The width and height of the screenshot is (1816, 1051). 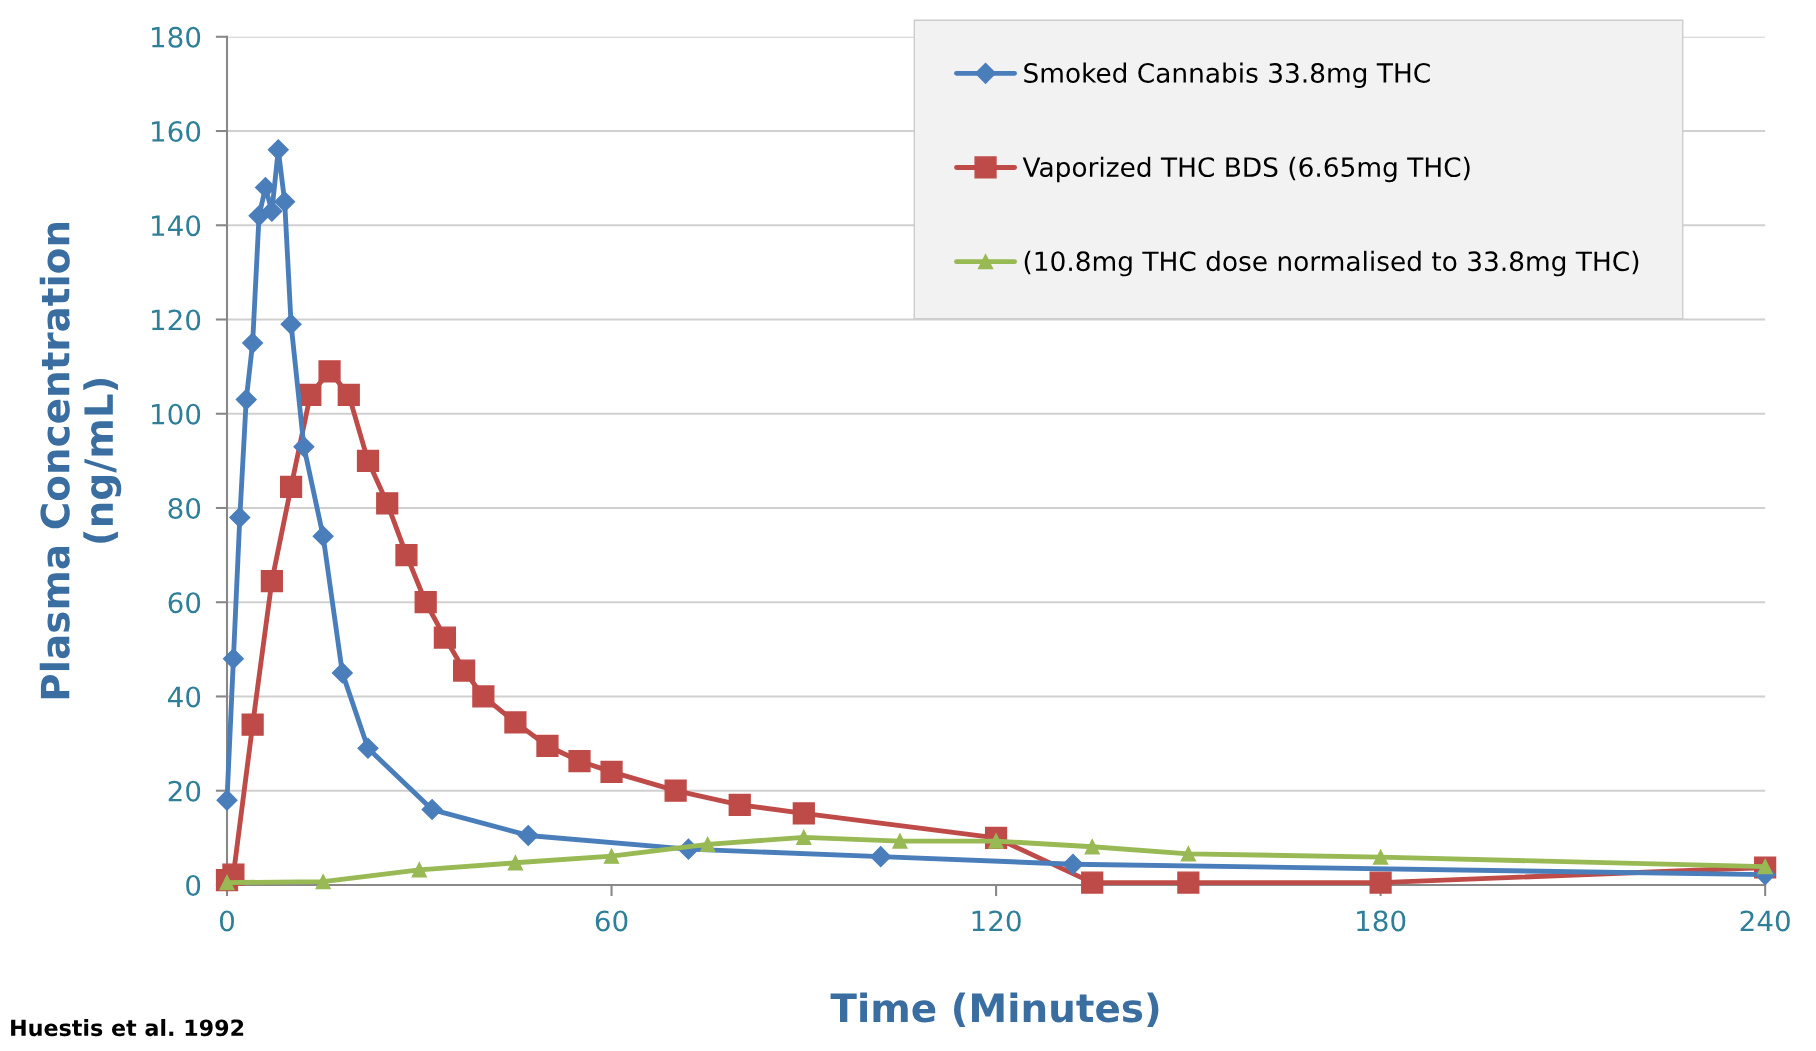 What do you see at coordinates (1381, 921) in the screenshot?
I see `x-tick-label: 180` at bounding box center [1381, 921].